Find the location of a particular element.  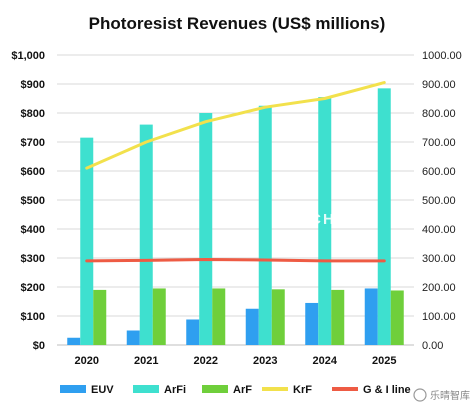

line-krf is located at coordinates (235, 125).